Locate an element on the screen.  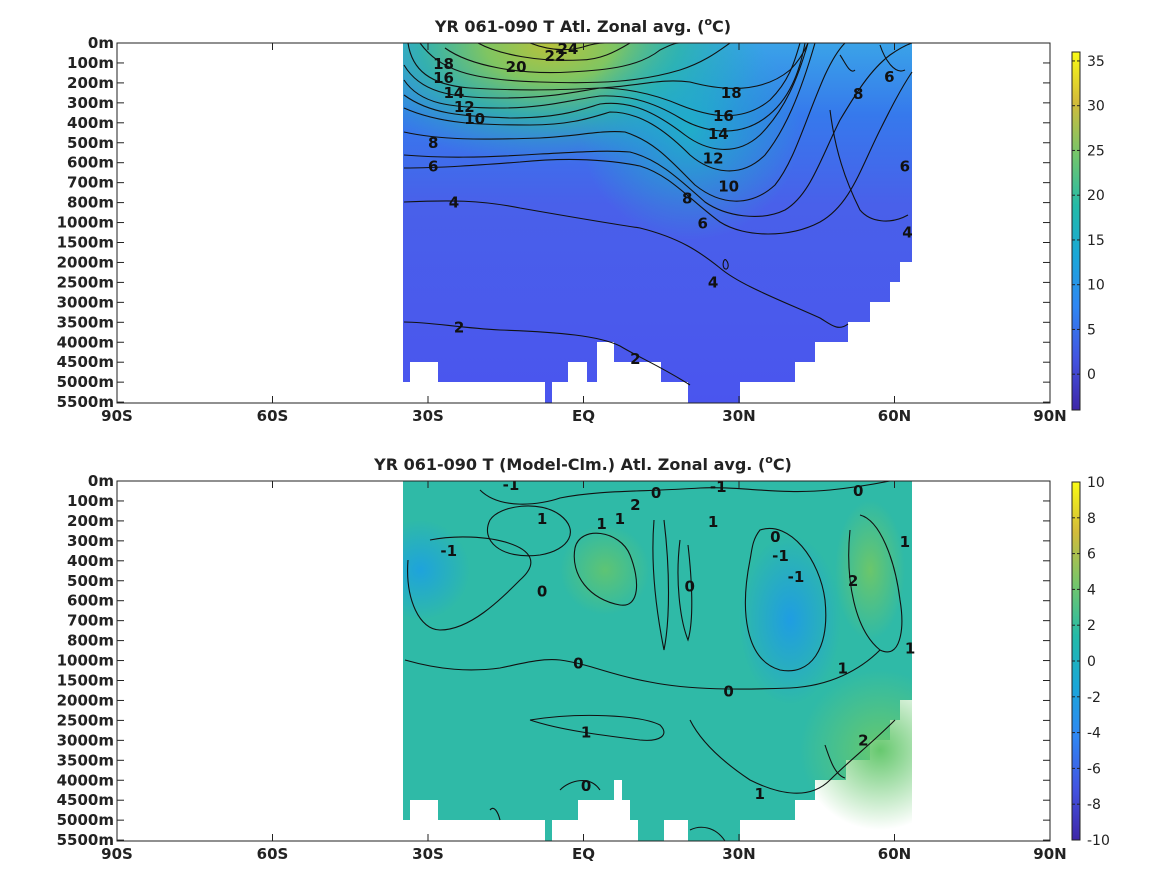
contour-label: 16 is located at coordinates (443, 78).